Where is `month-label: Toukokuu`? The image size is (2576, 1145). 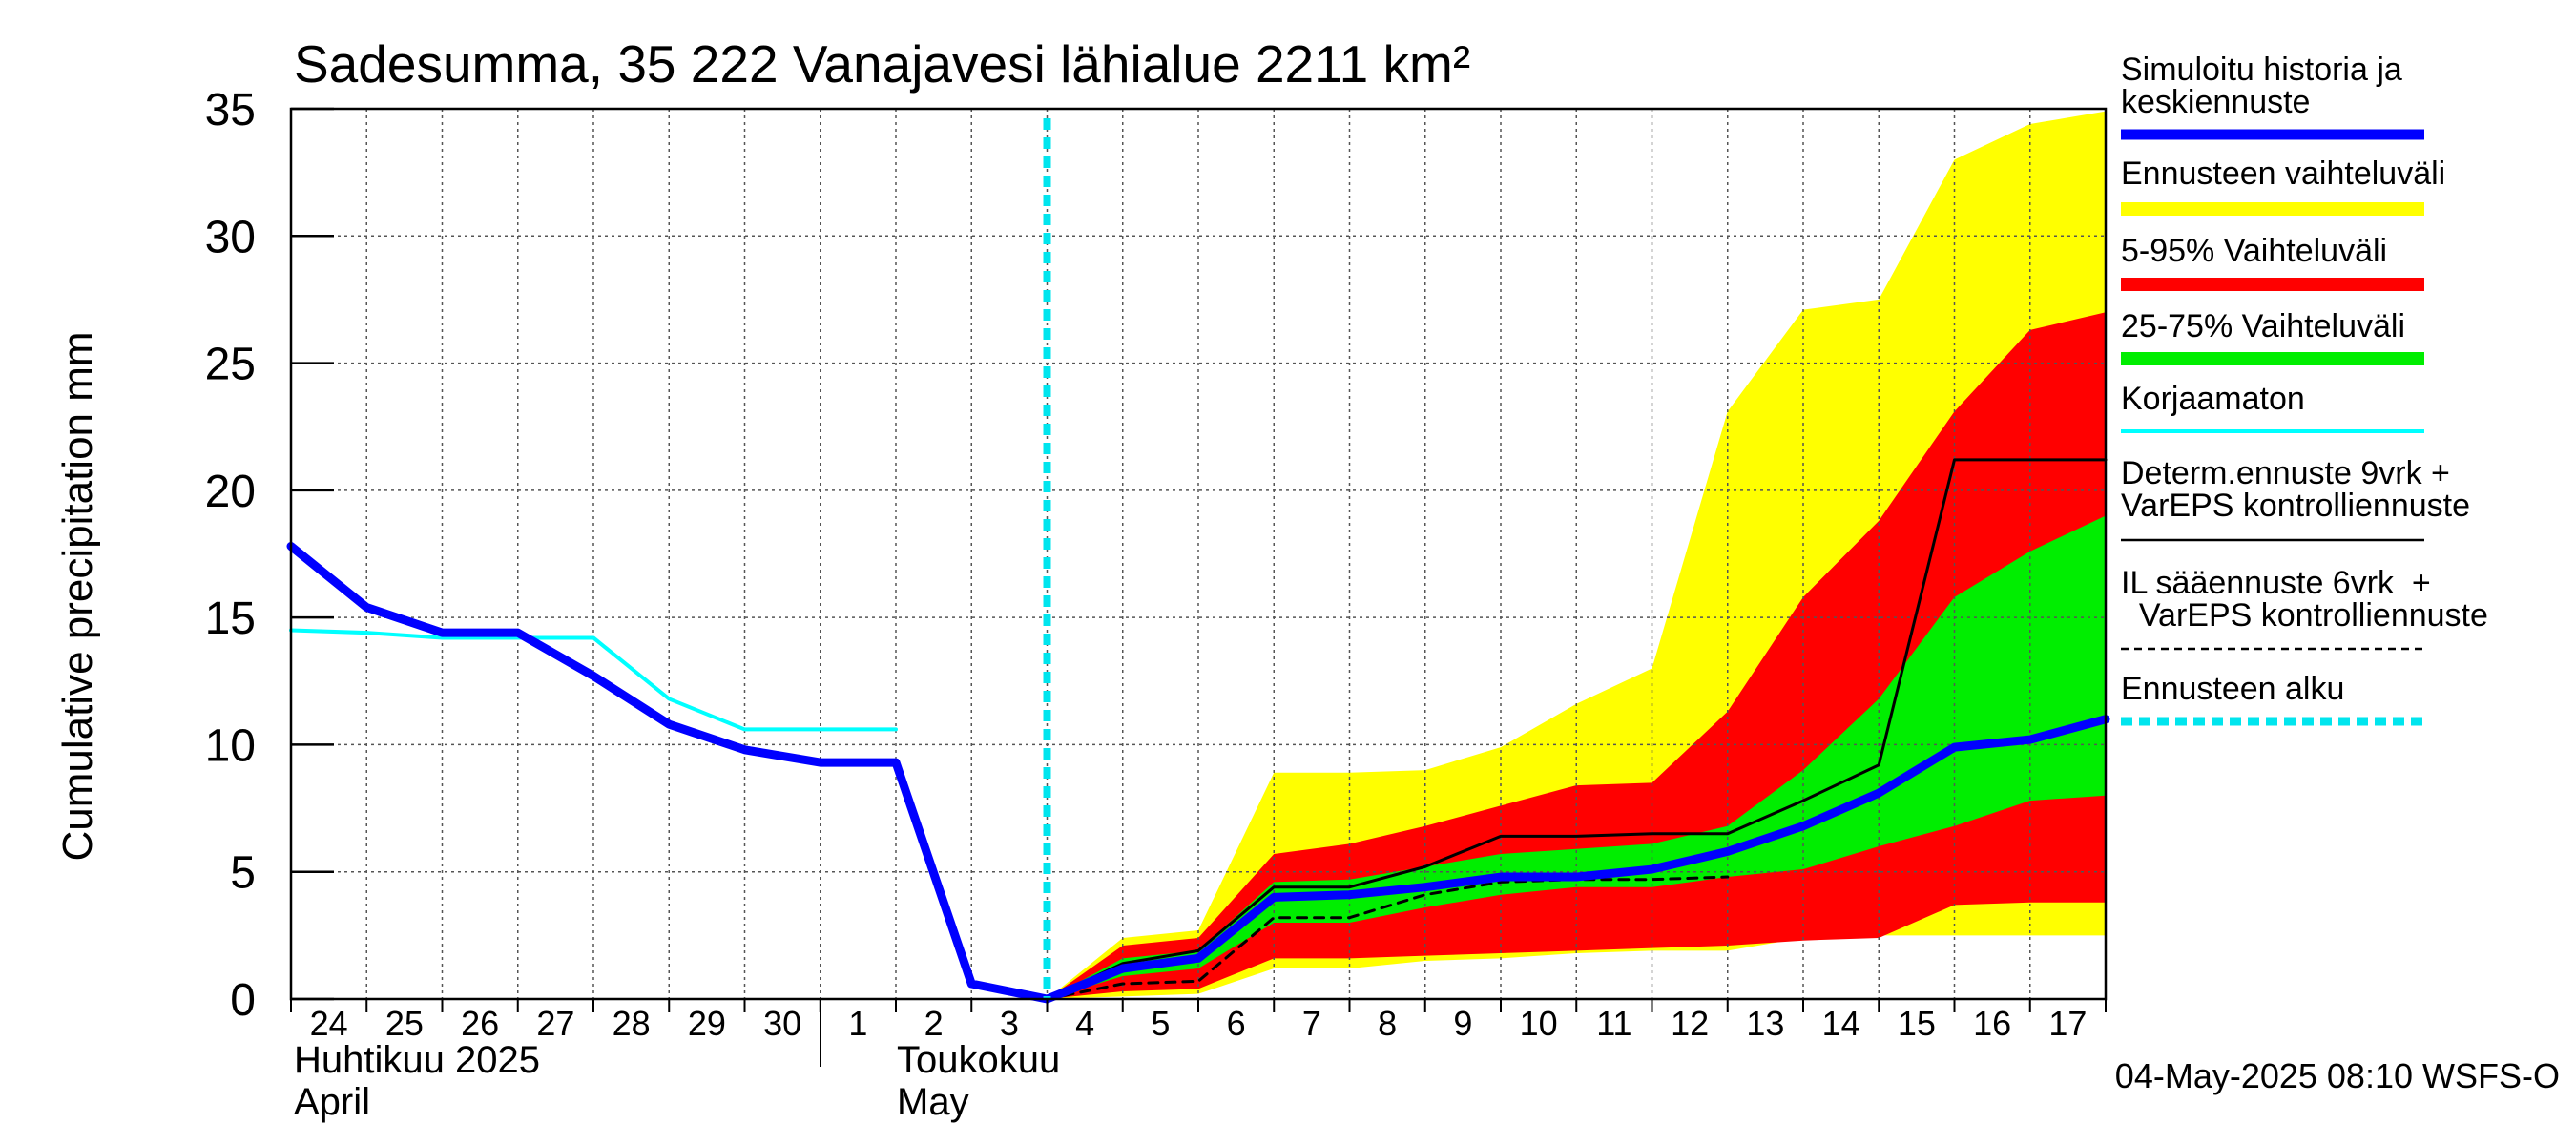 month-label: Toukokuu is located at coordinates (978, 1060).